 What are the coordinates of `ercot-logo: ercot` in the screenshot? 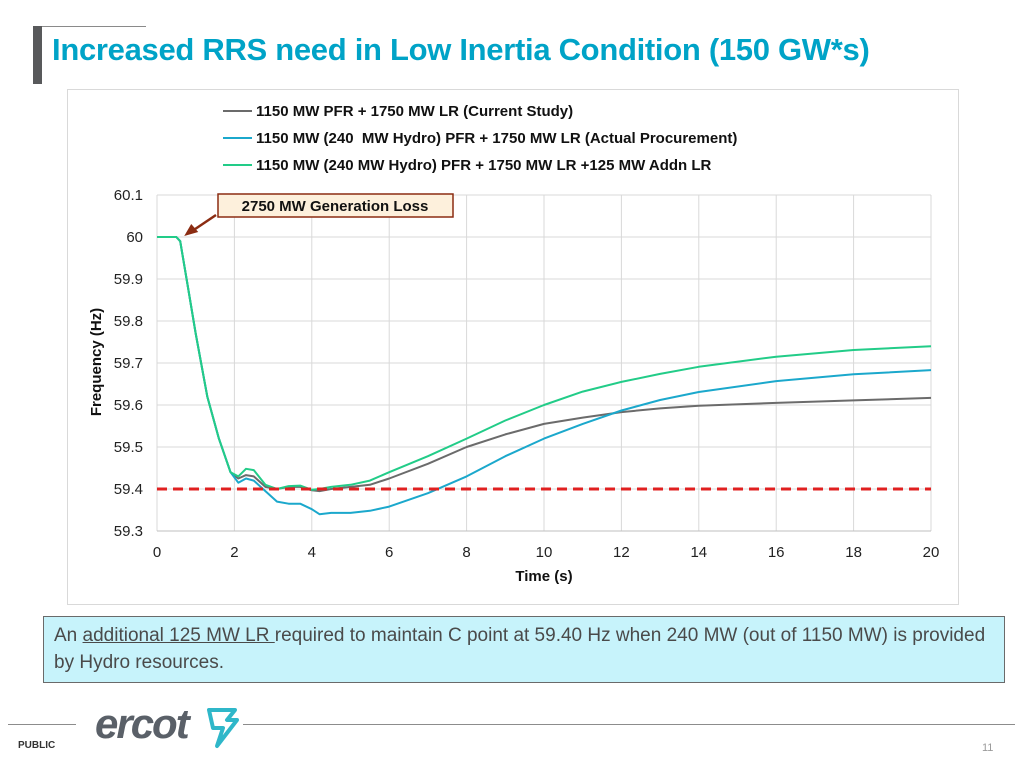 It's located at (167, 724).